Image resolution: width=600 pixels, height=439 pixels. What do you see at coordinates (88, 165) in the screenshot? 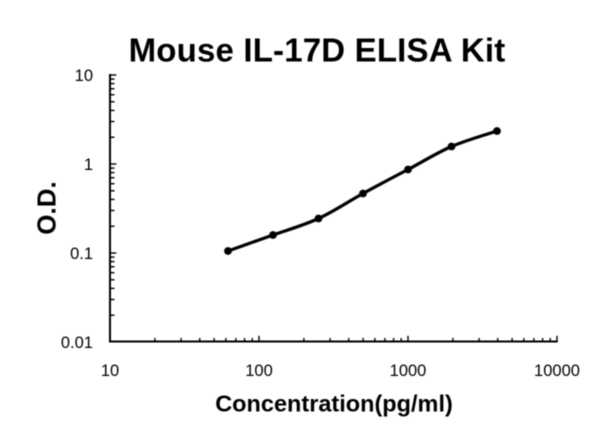
I see `svg-text: 1` at bounding box center [88, 165].